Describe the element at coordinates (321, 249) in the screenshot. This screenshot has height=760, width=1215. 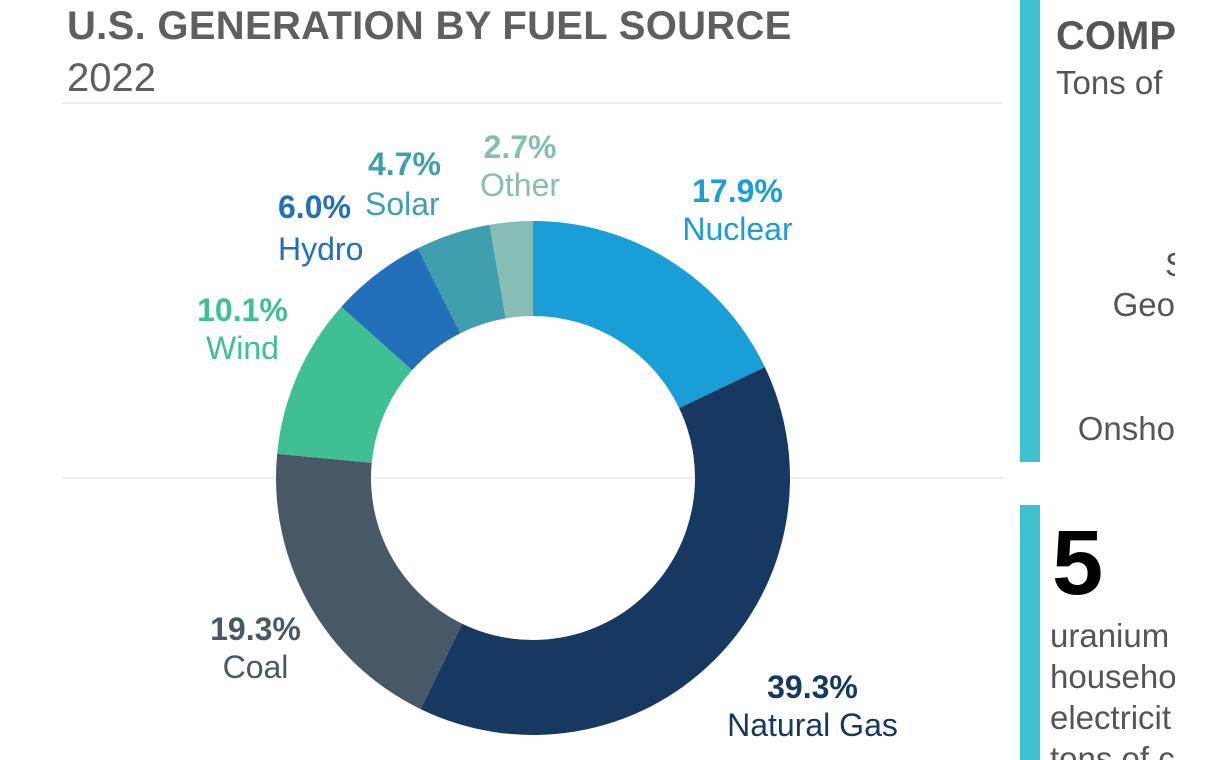
I see `data-label-name: Hydro` at that location.